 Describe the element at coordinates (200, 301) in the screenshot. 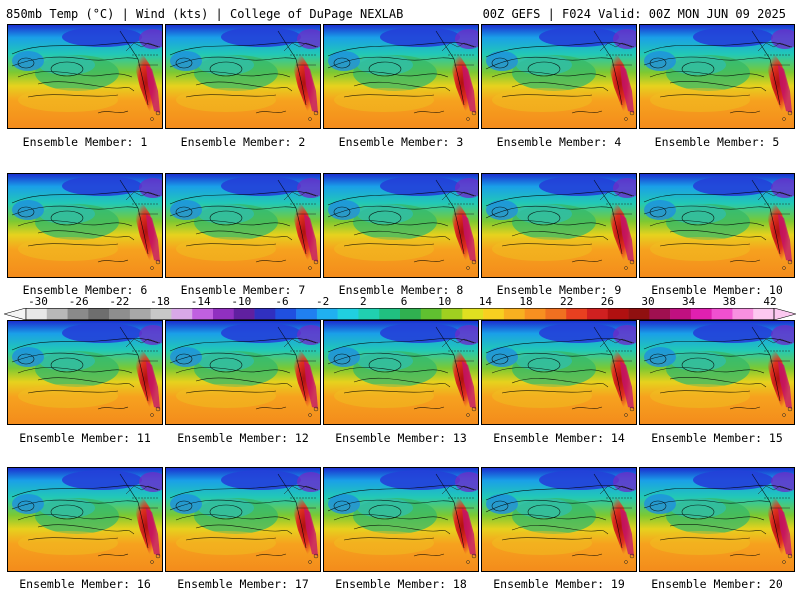

I see `colorbar-tick-label: -14` at that location.